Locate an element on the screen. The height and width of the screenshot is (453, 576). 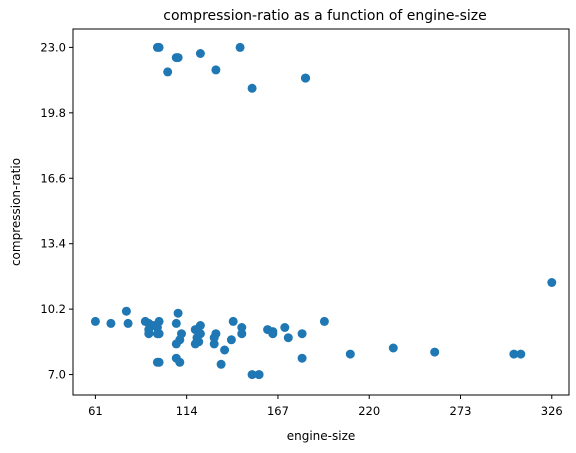
x-tick-label: 114 is located at coordinates (187, 411).